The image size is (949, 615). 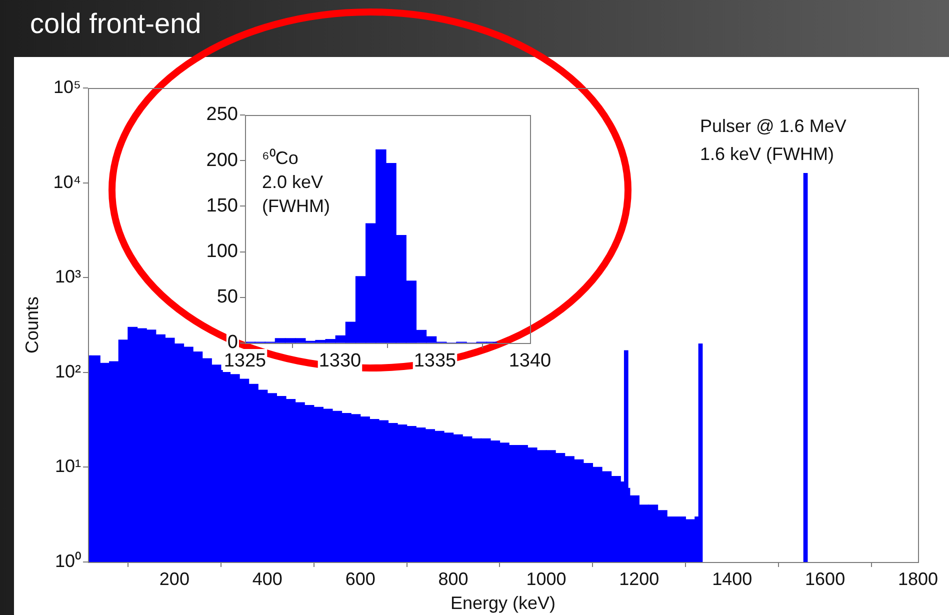 What do you see at coordinates (245, 361) in the screenshot?
I see `x-tick-label: 1325` at bounding box center [245, 361].